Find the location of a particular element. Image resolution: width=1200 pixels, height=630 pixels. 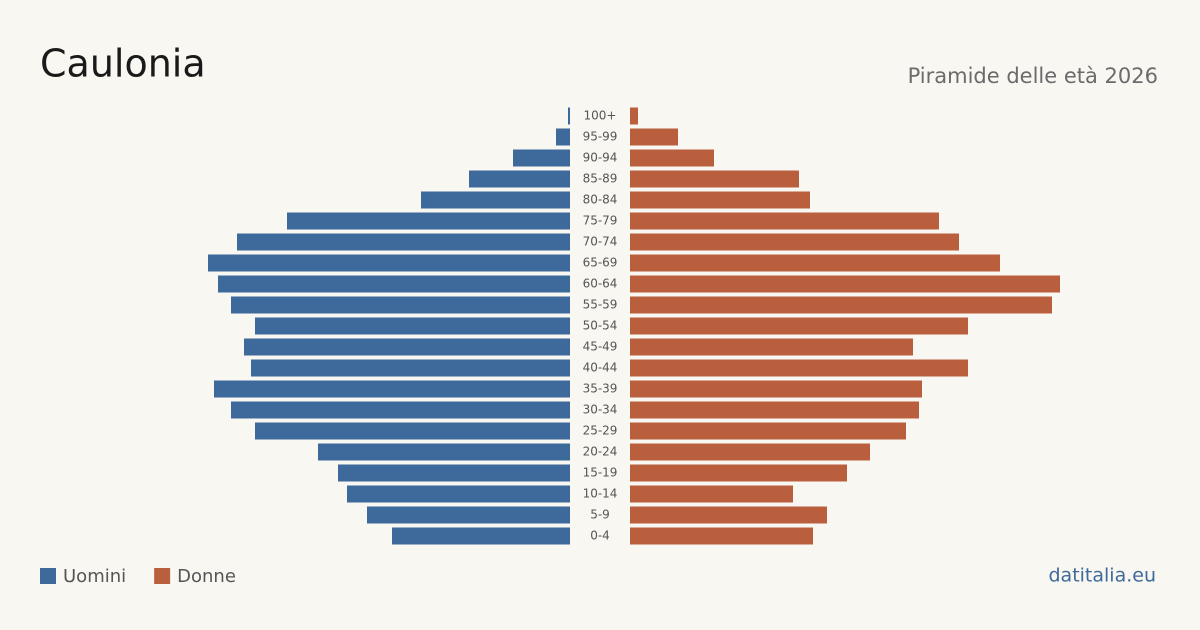

chart-subtitle: Piramide delle età 2026 is located at coordinates (1033, 76).